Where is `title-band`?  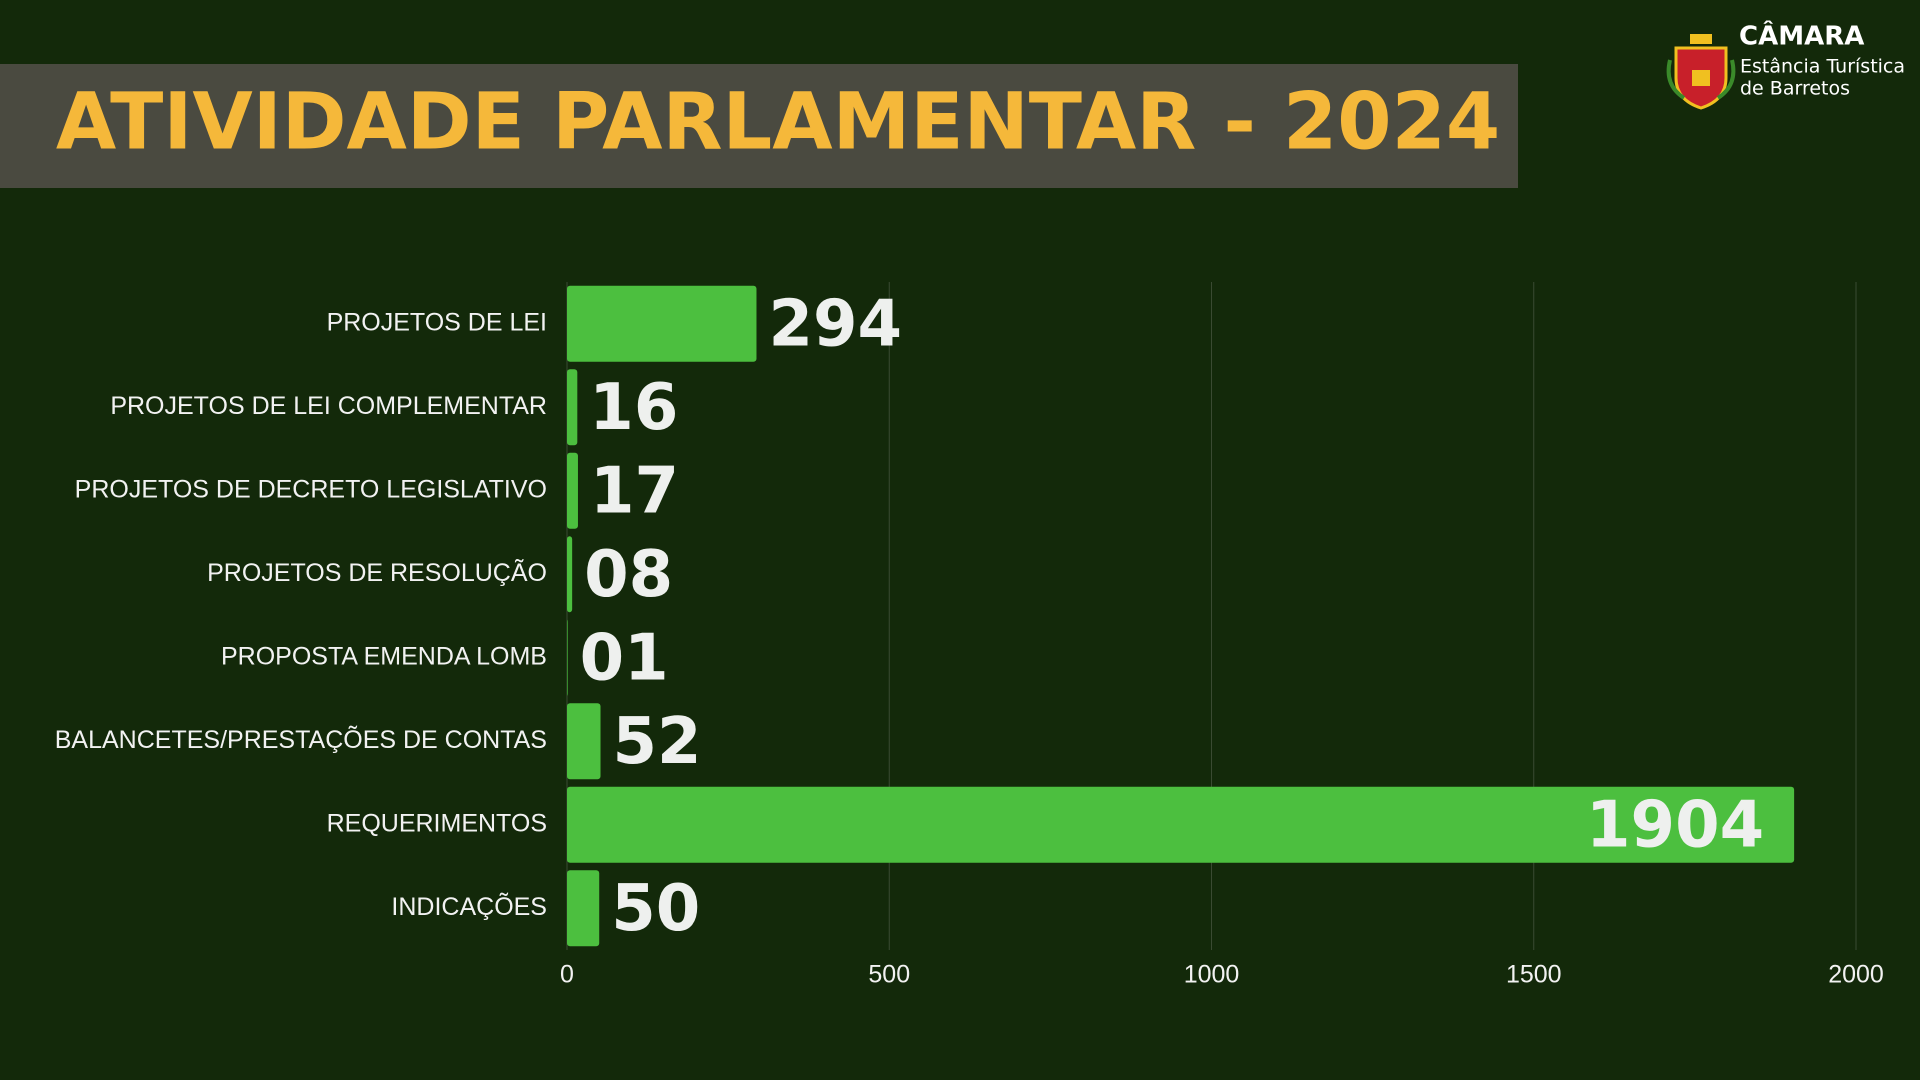 title-band is located at coordinates (759, 126).